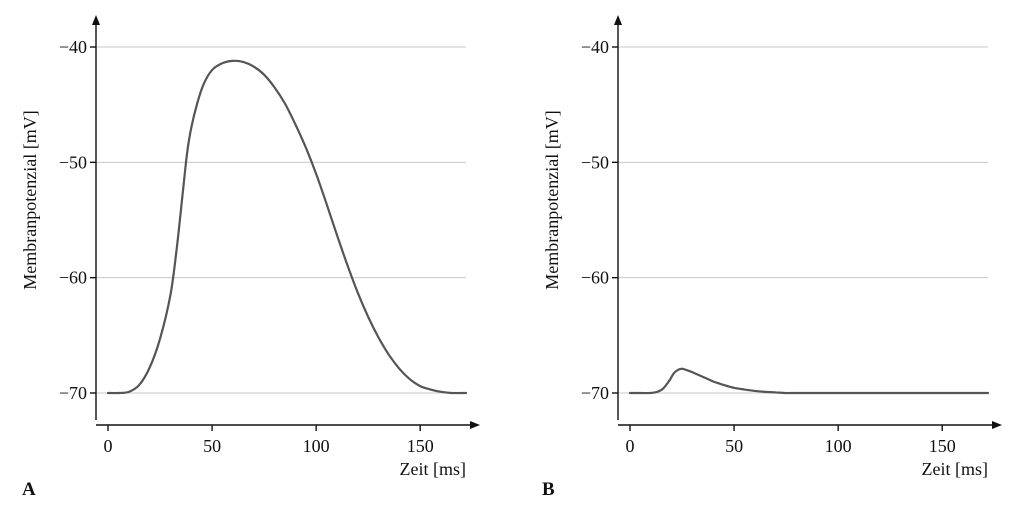  I want to click on panel-label: A, so click(29, 489).